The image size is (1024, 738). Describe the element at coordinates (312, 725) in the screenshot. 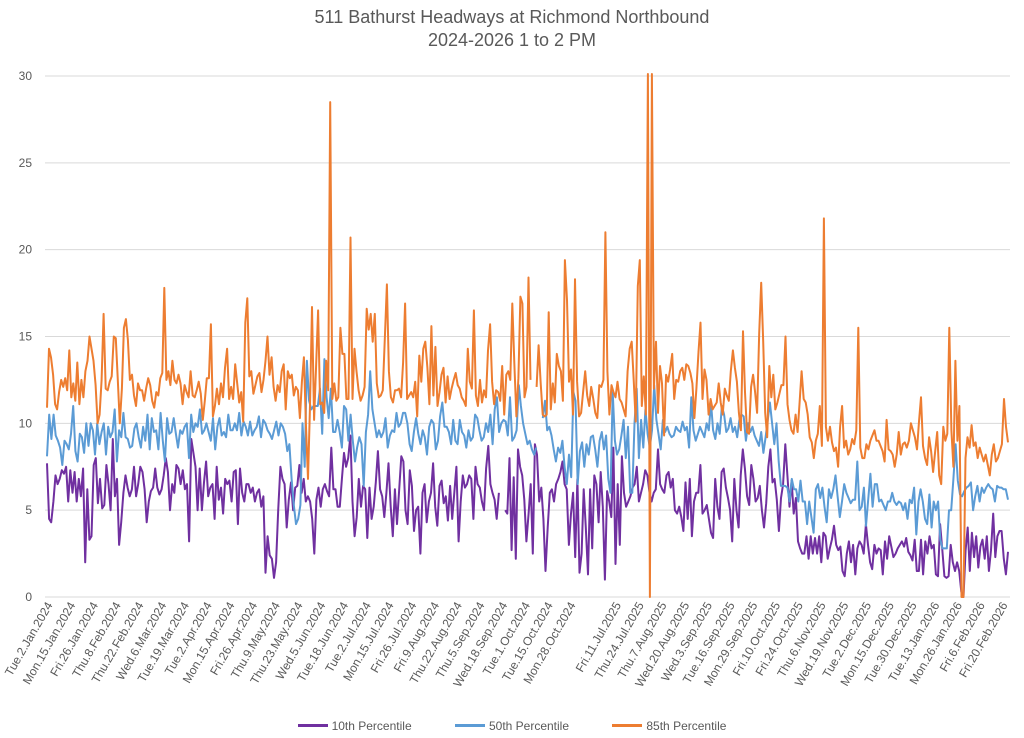

I see `legend-swatch-10th` at that location.